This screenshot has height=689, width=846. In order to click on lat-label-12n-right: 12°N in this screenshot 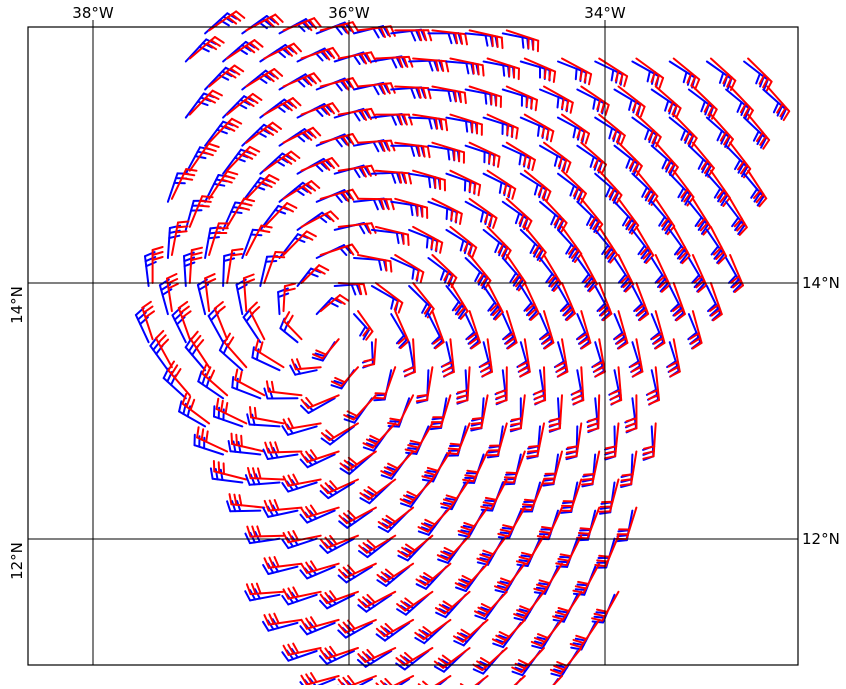, I will do `click(821, 539)`.